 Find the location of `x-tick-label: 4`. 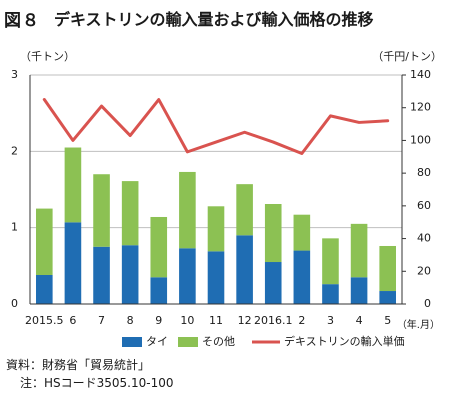

x-tick-label: 4 is located at coordinates (359, 320).